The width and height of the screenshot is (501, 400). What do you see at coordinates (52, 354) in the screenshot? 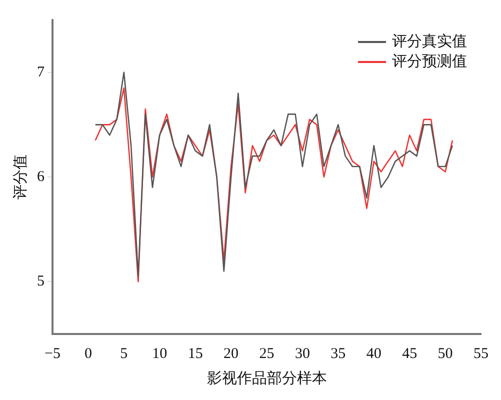
I see `x-tick-label: −5` at bounding box center [52, 354].